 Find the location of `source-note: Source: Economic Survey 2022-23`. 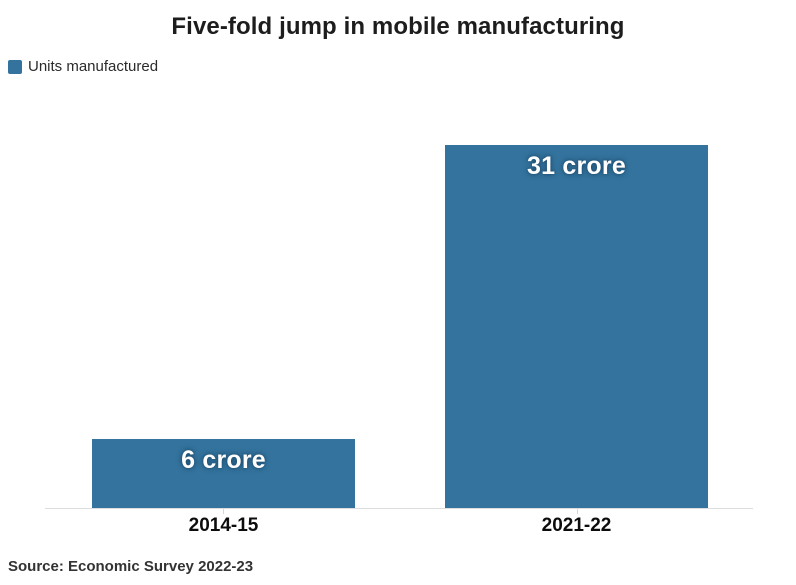

source-note: Source: Economic Survey 2022-23 is located at coordinates (131, 566).